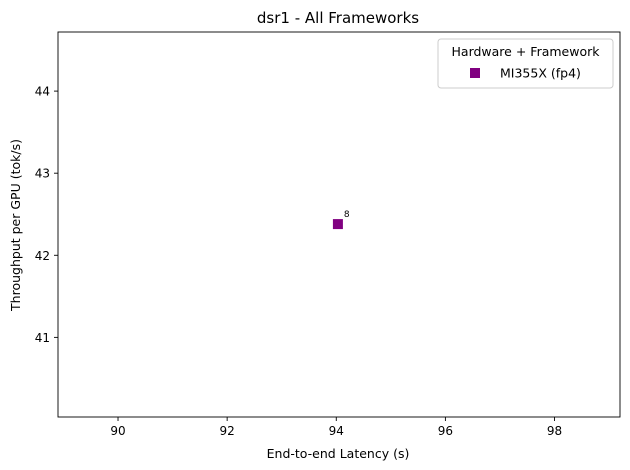  I want to click on x-tick-label: 98, so click(554, 431).